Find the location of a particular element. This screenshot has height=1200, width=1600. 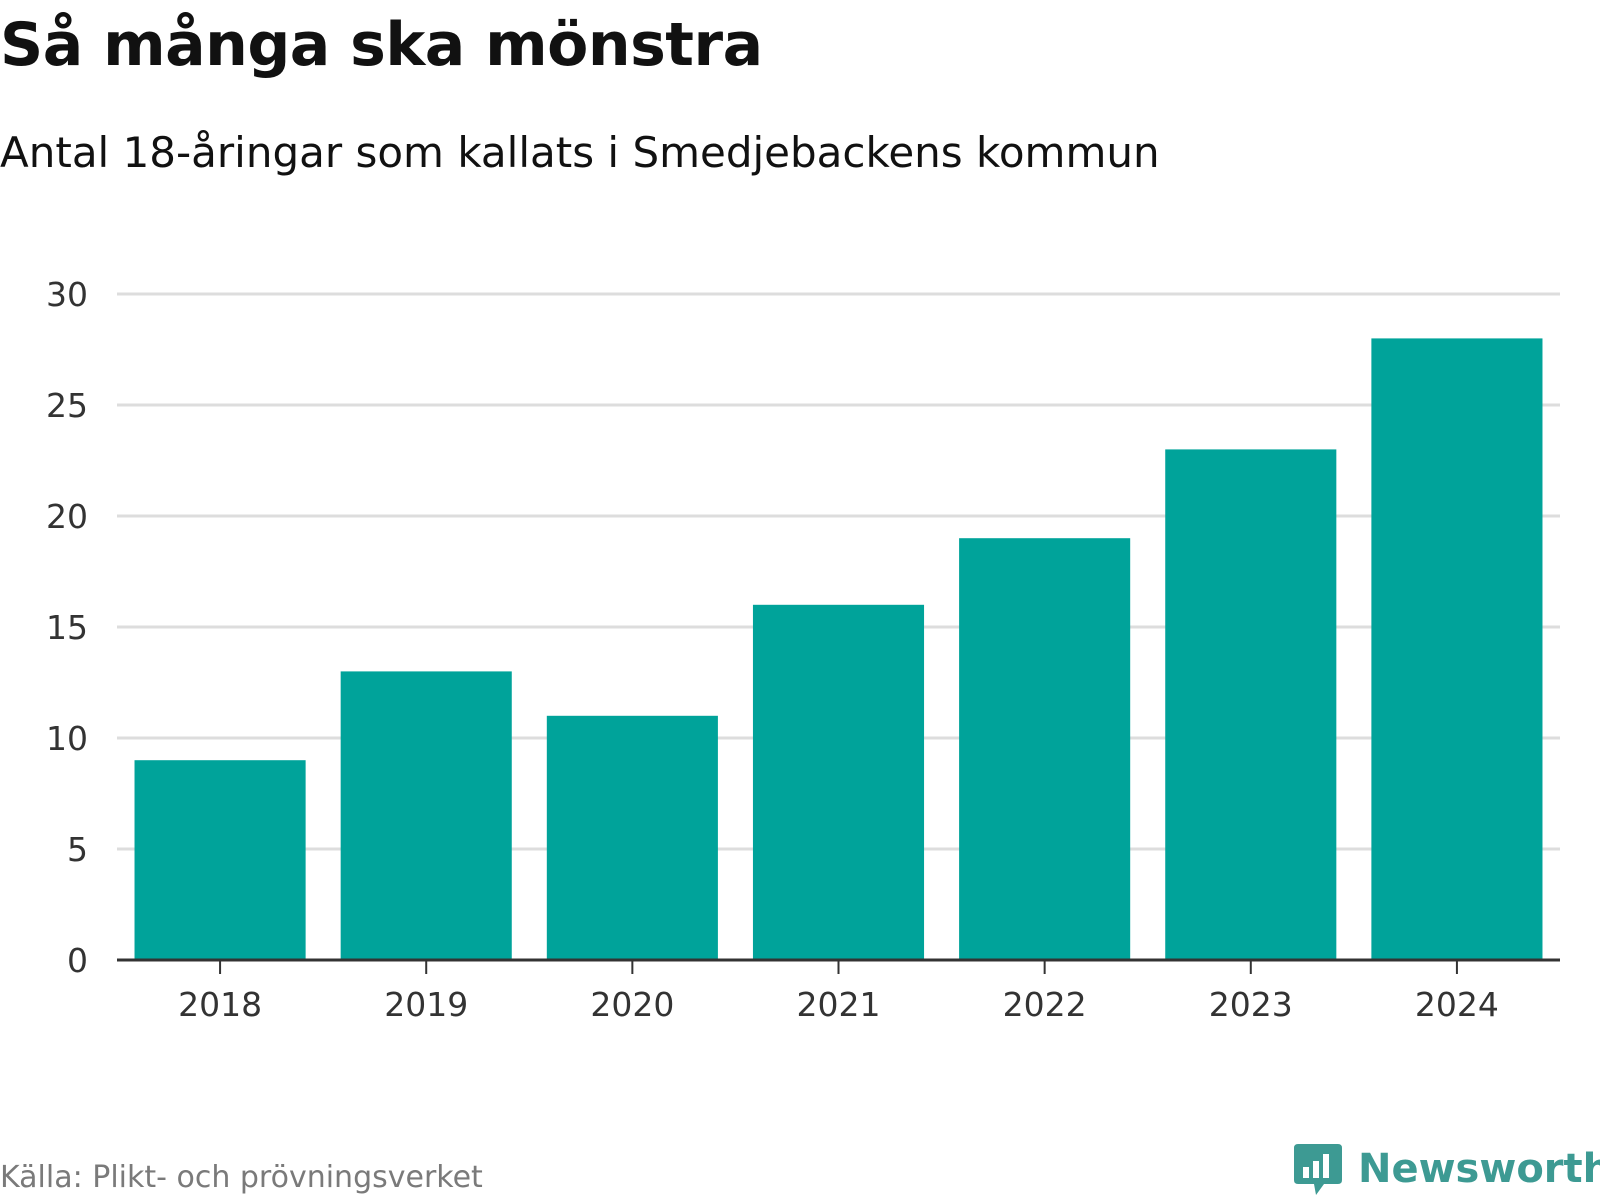

x-tick-label: 2022 is located at coordinates (1045, 1004).